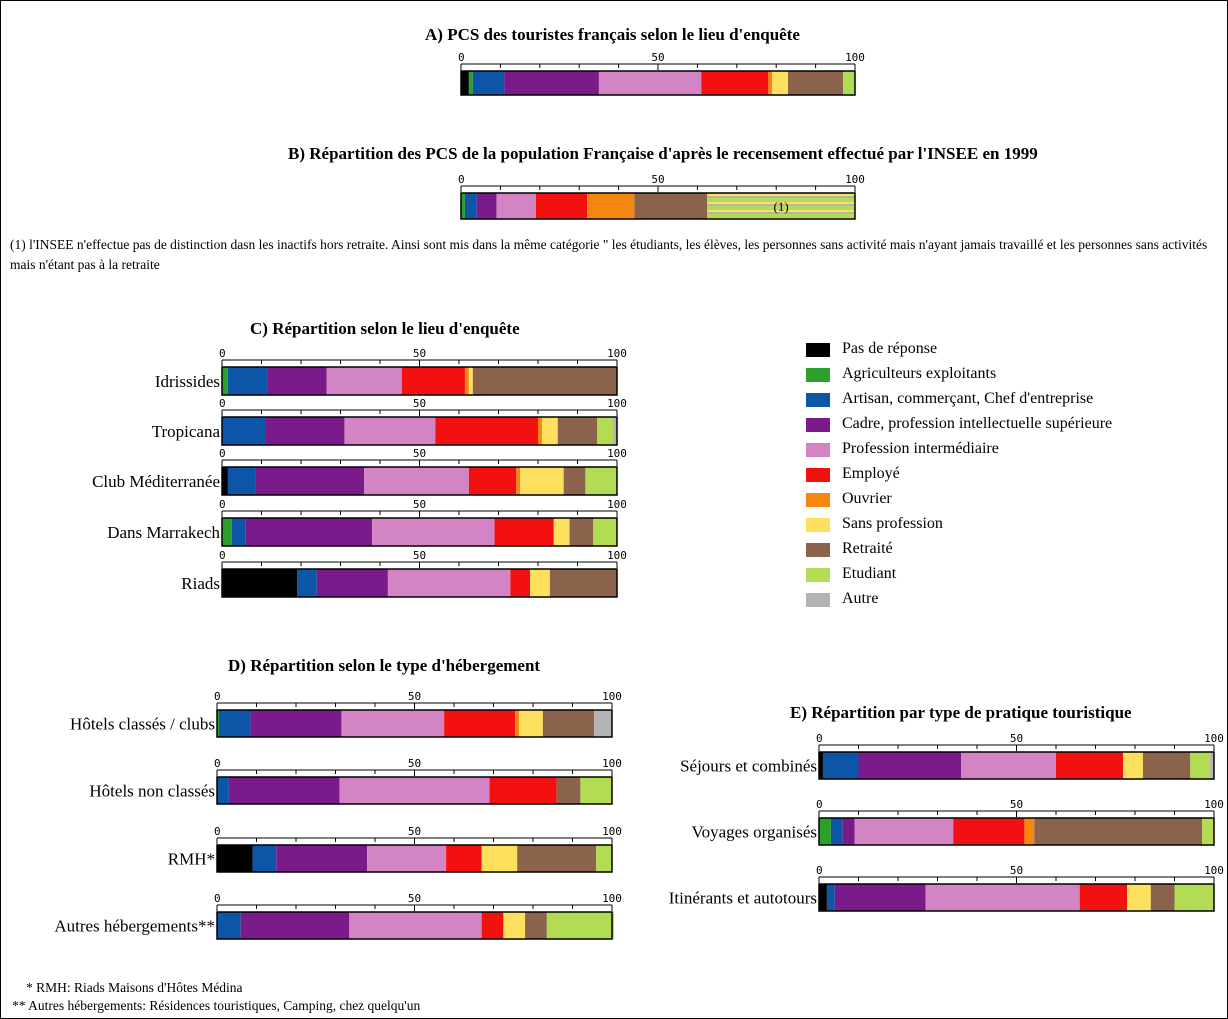 The width and height of the screenshot is (1228, 1019). Describe the element at coordinates (385, 328) in the screenshot. I see `chart-title-c: C) Répartition selon le lieu d'enquête` at that location.